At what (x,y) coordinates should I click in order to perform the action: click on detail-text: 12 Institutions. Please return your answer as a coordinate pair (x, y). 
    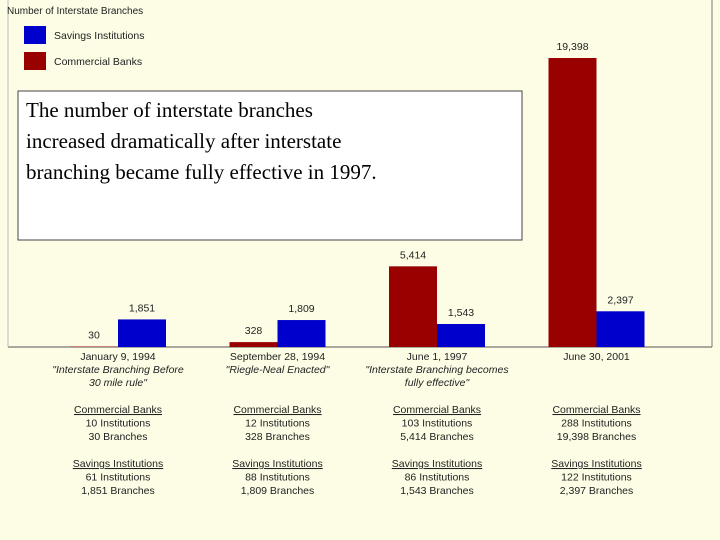
    Looking at the image, I should click on (277, 424).